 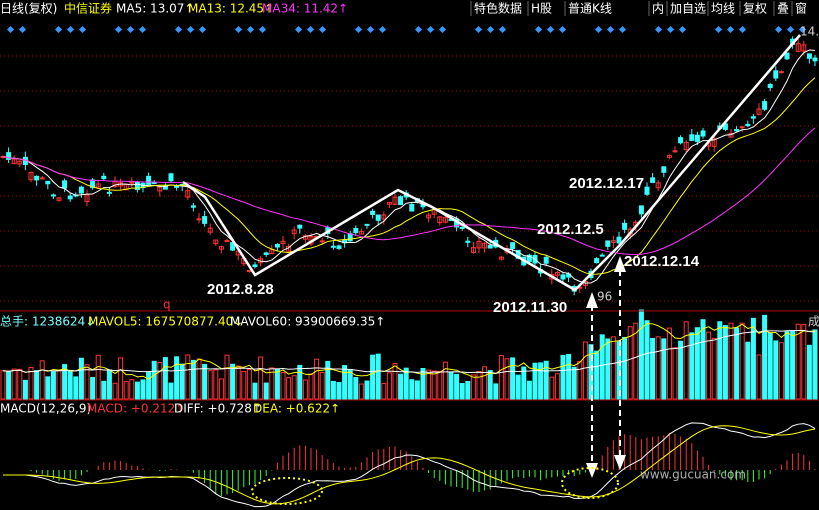 What do you see at coordinates (693, 475) in the screenshot?
I see `watermark: www.gucuan.com` at bounding box center [693, 475].